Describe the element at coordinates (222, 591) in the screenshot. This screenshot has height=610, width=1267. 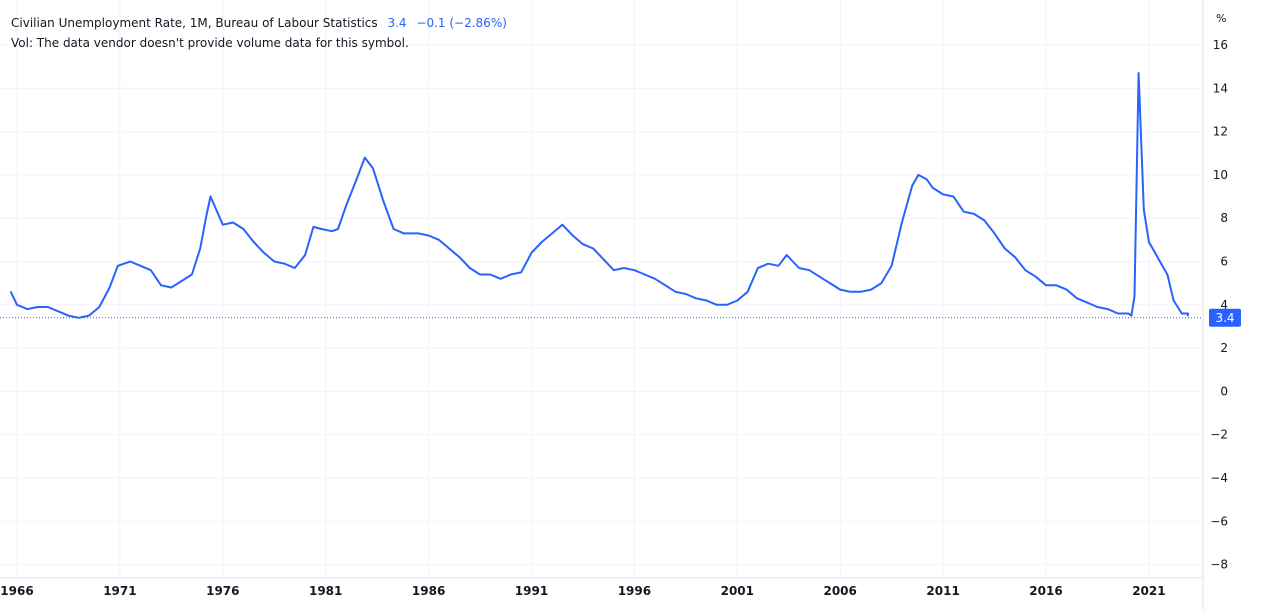
I see `x-tick-label: 1976` at that location.